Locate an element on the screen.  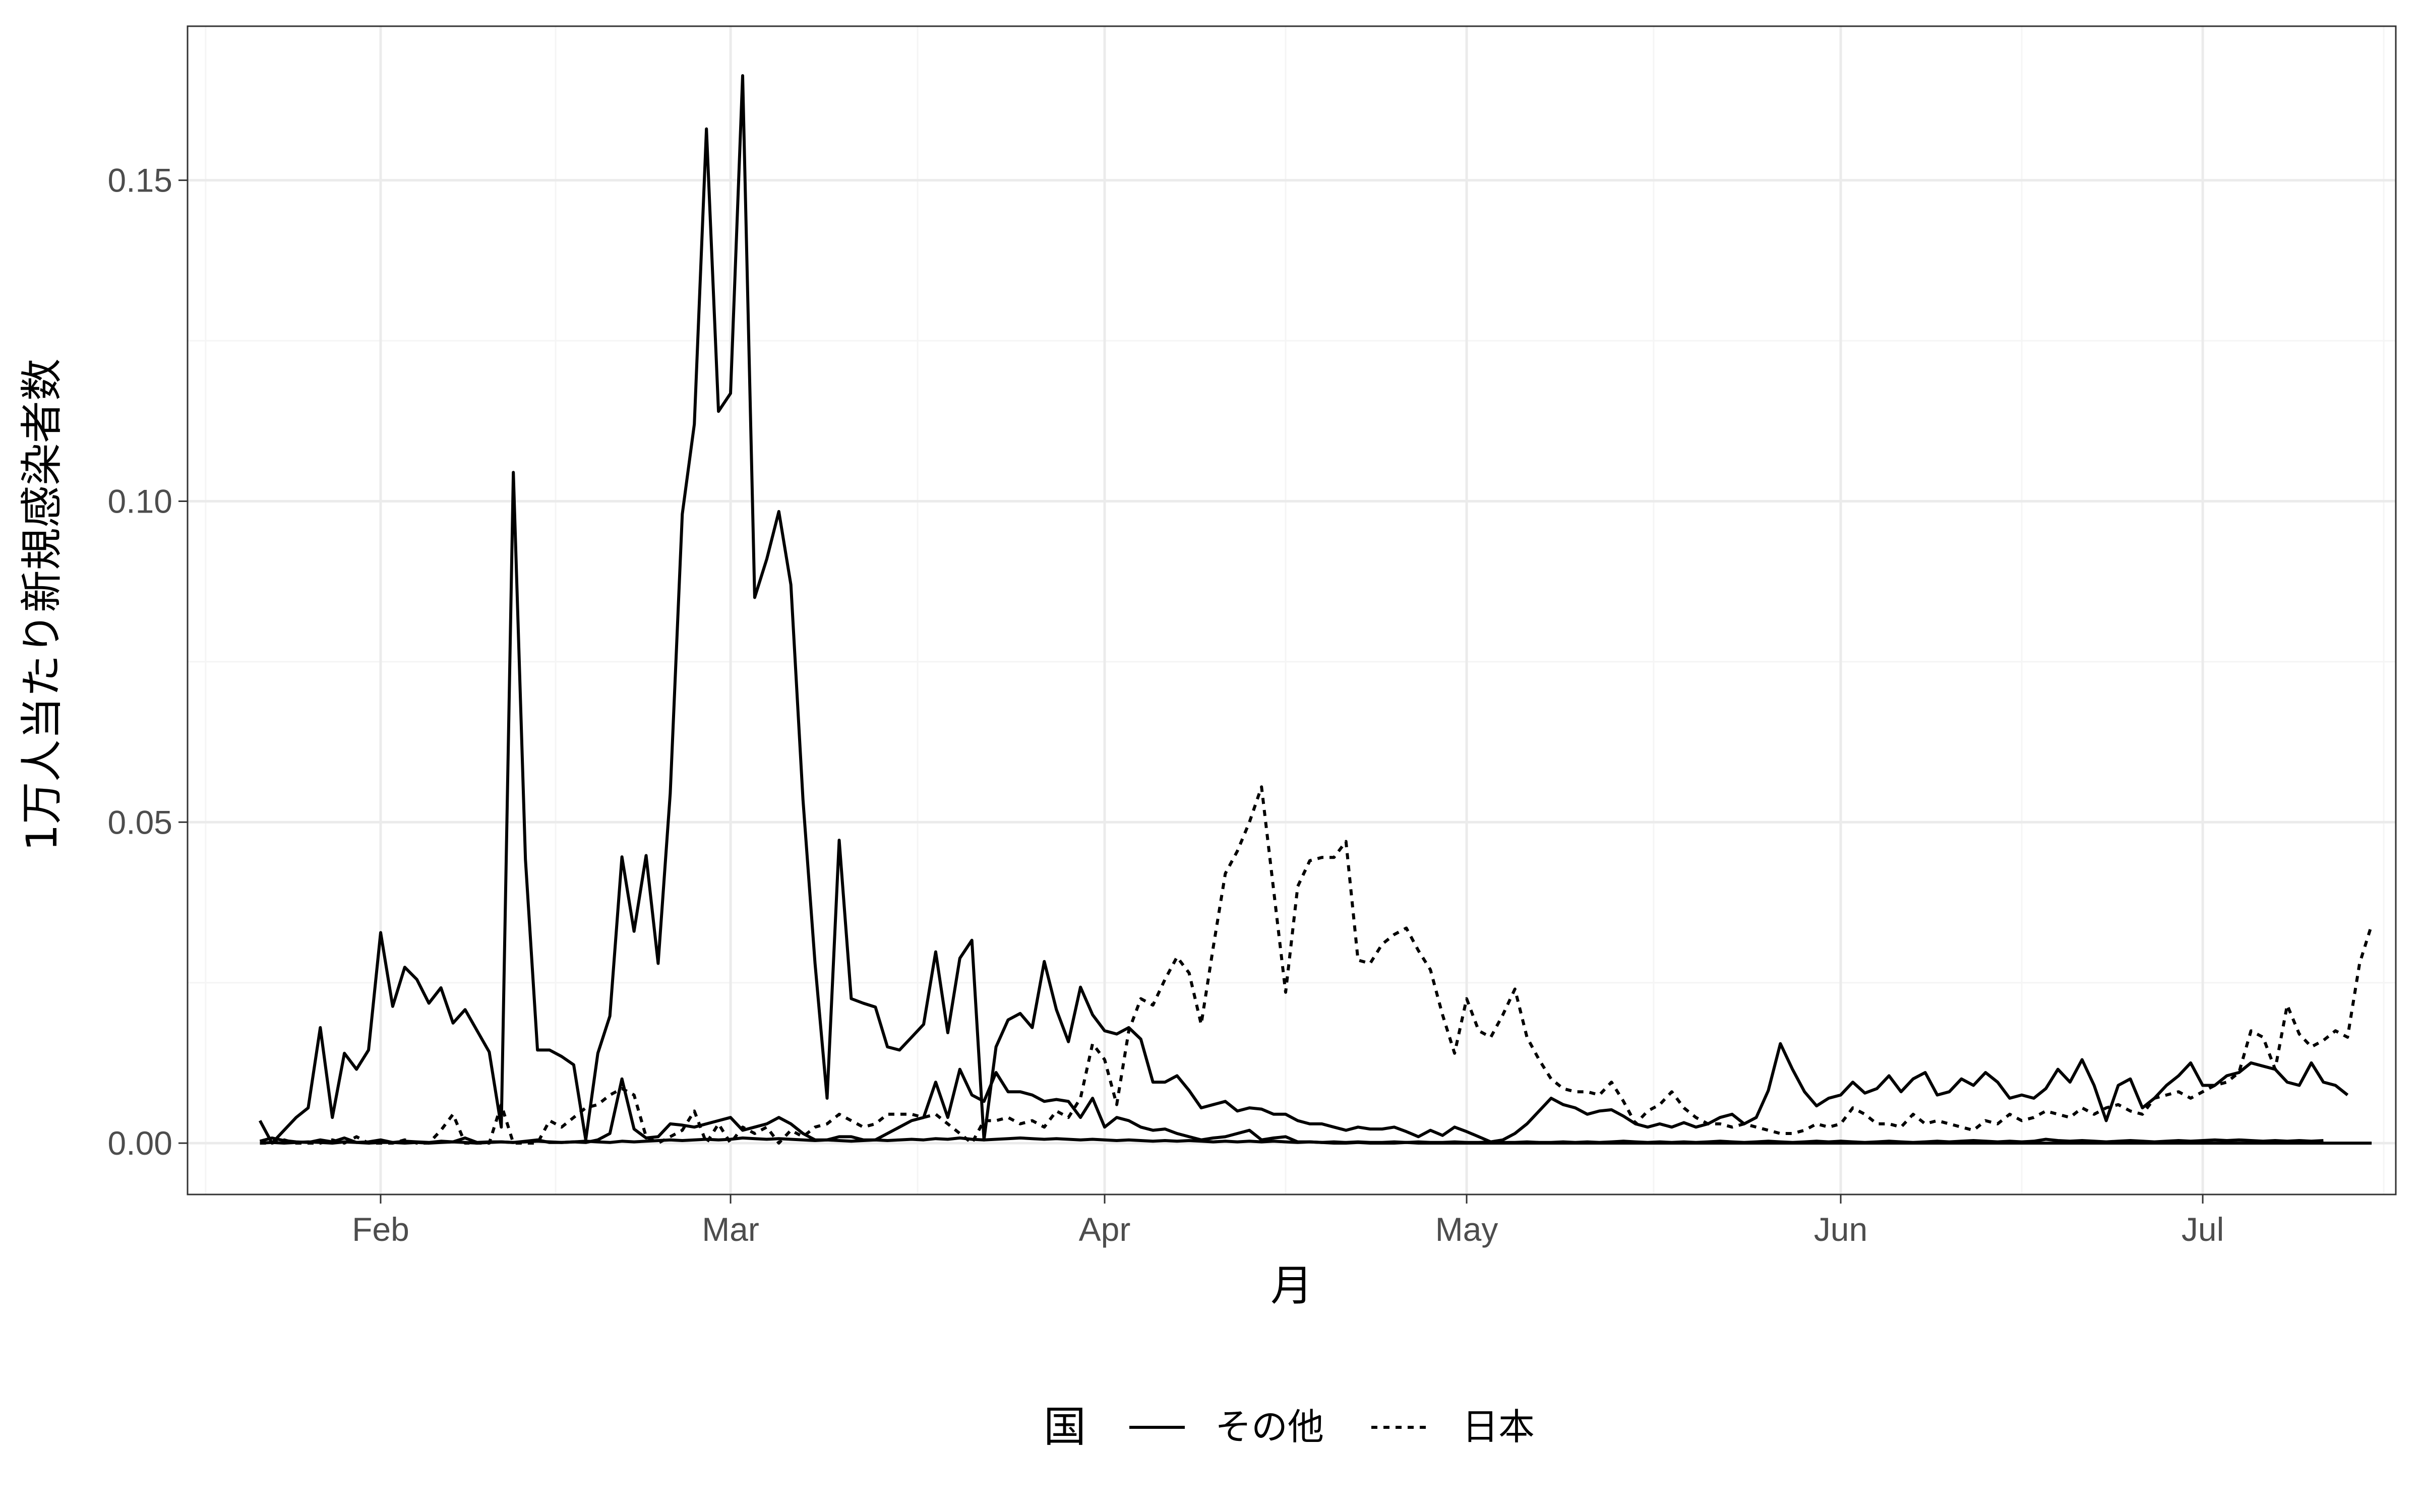
x-tick-label: May is located at coordinates (1466, 1230).